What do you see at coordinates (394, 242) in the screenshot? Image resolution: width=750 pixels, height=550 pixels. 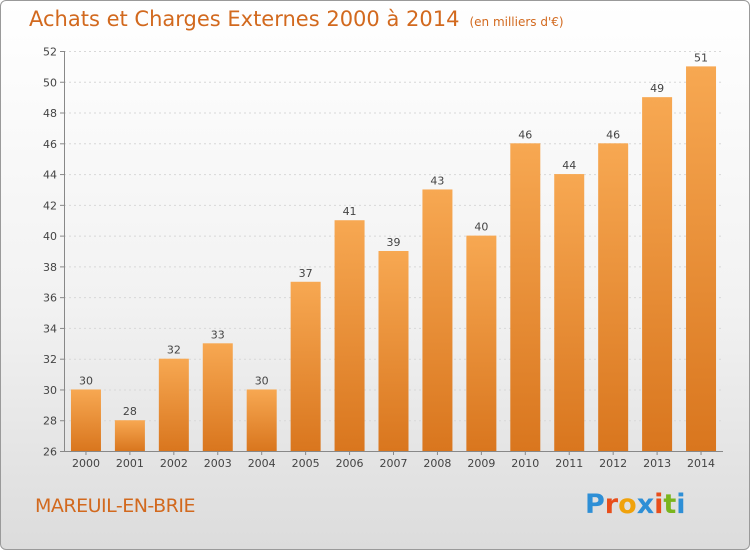 I see `value-label-2007: 39` at bounding box center [394, 242].